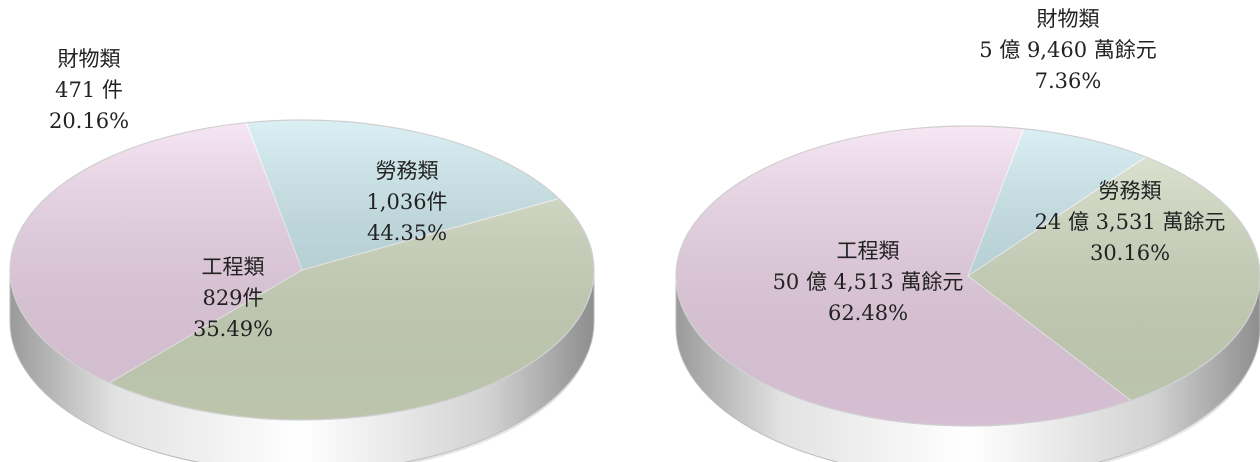 This screenshot has height=462, width=1260. I want to click on pie1-label-勞務類: 勞務類 1,036件 44.35%, so click(407, 202).